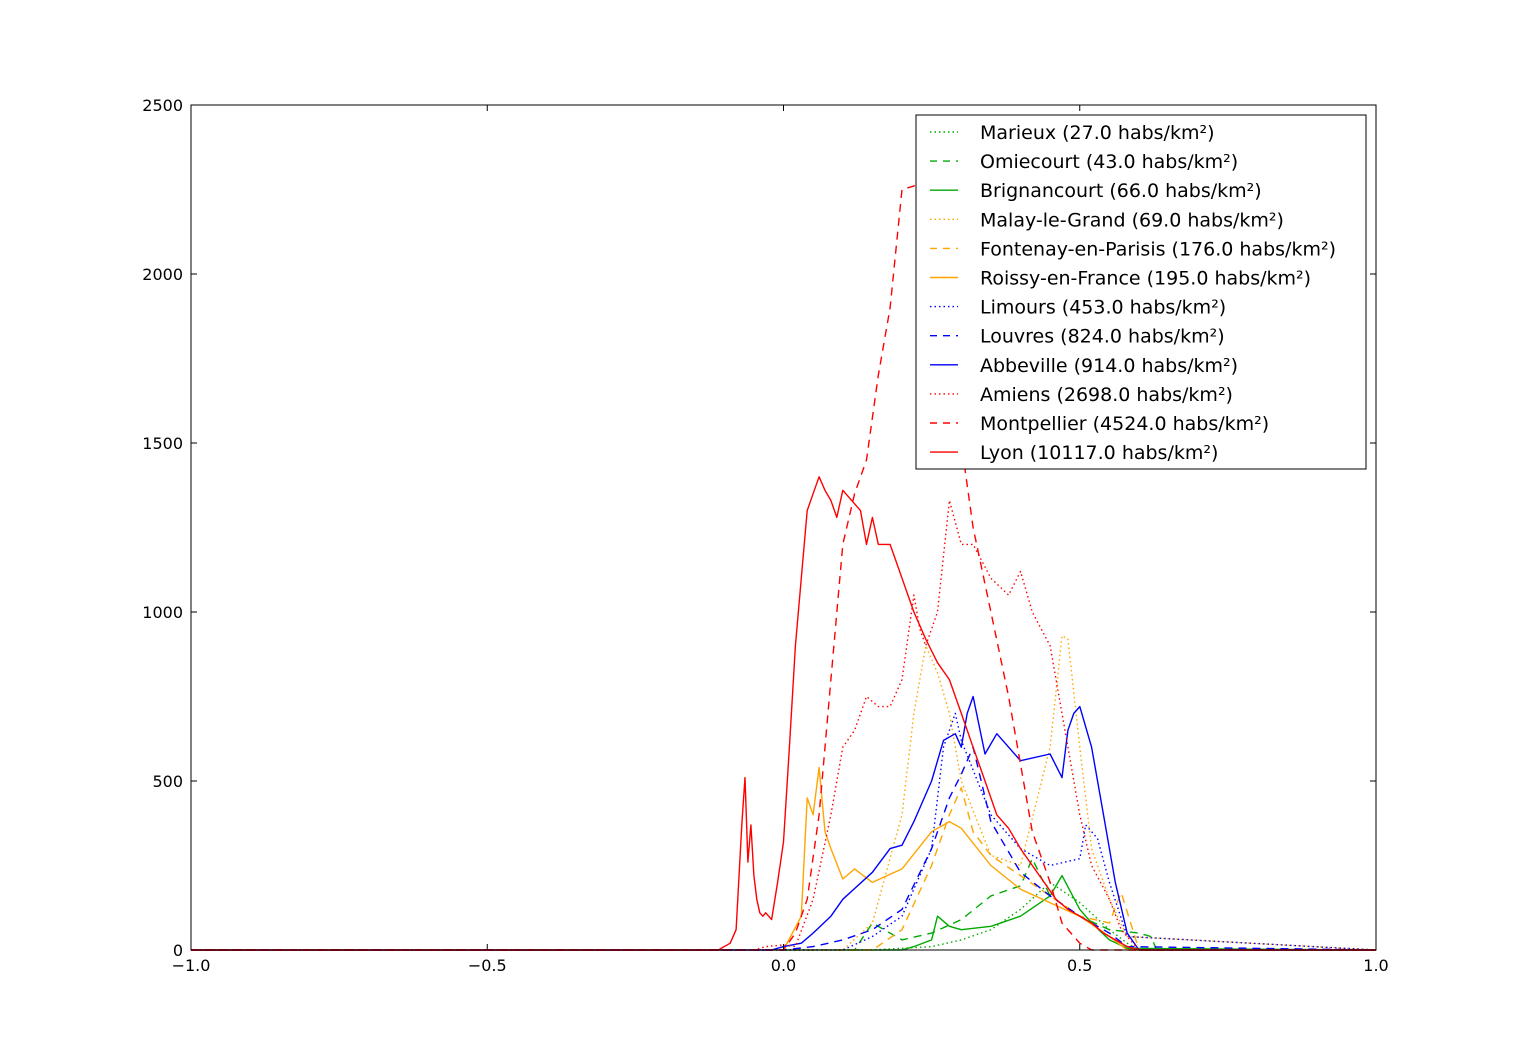 Image resolution: width=1528 pixels, height=1056 pixels. I want to click on legend-label: Malay-le-Grand (69.0 habs/km²), so click(1132, 220).